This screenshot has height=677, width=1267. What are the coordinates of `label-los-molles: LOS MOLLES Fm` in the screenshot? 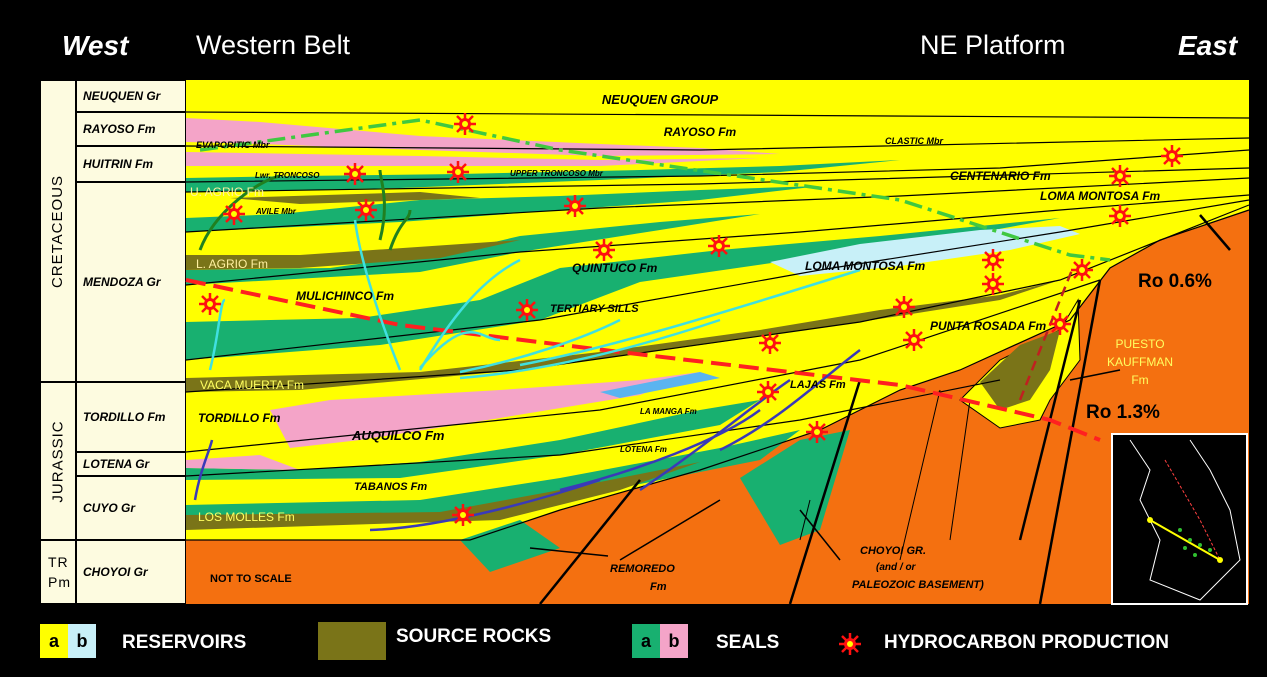 It's located at (246, 517).